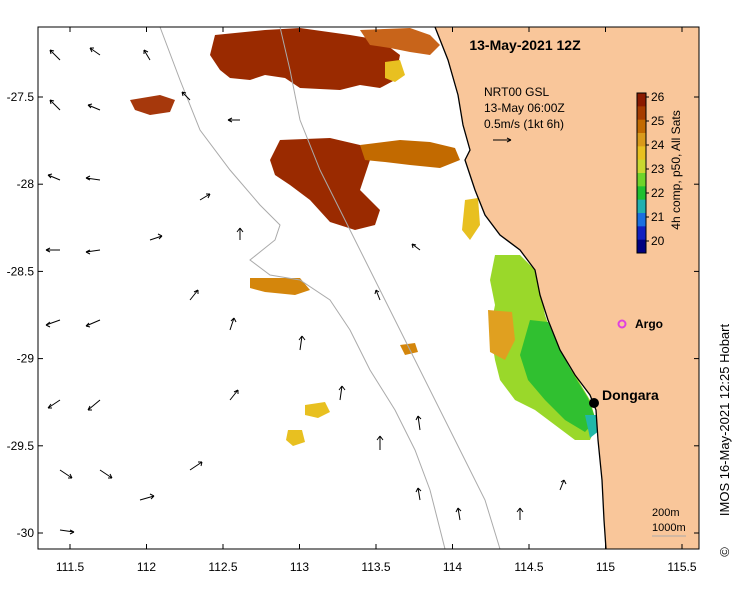 This screenshot has width=739, height=592. What do you see at coordinates (724, 552) in the screenshot?
I see `copyright-symbol: ©` at bounding box center [724, 552].